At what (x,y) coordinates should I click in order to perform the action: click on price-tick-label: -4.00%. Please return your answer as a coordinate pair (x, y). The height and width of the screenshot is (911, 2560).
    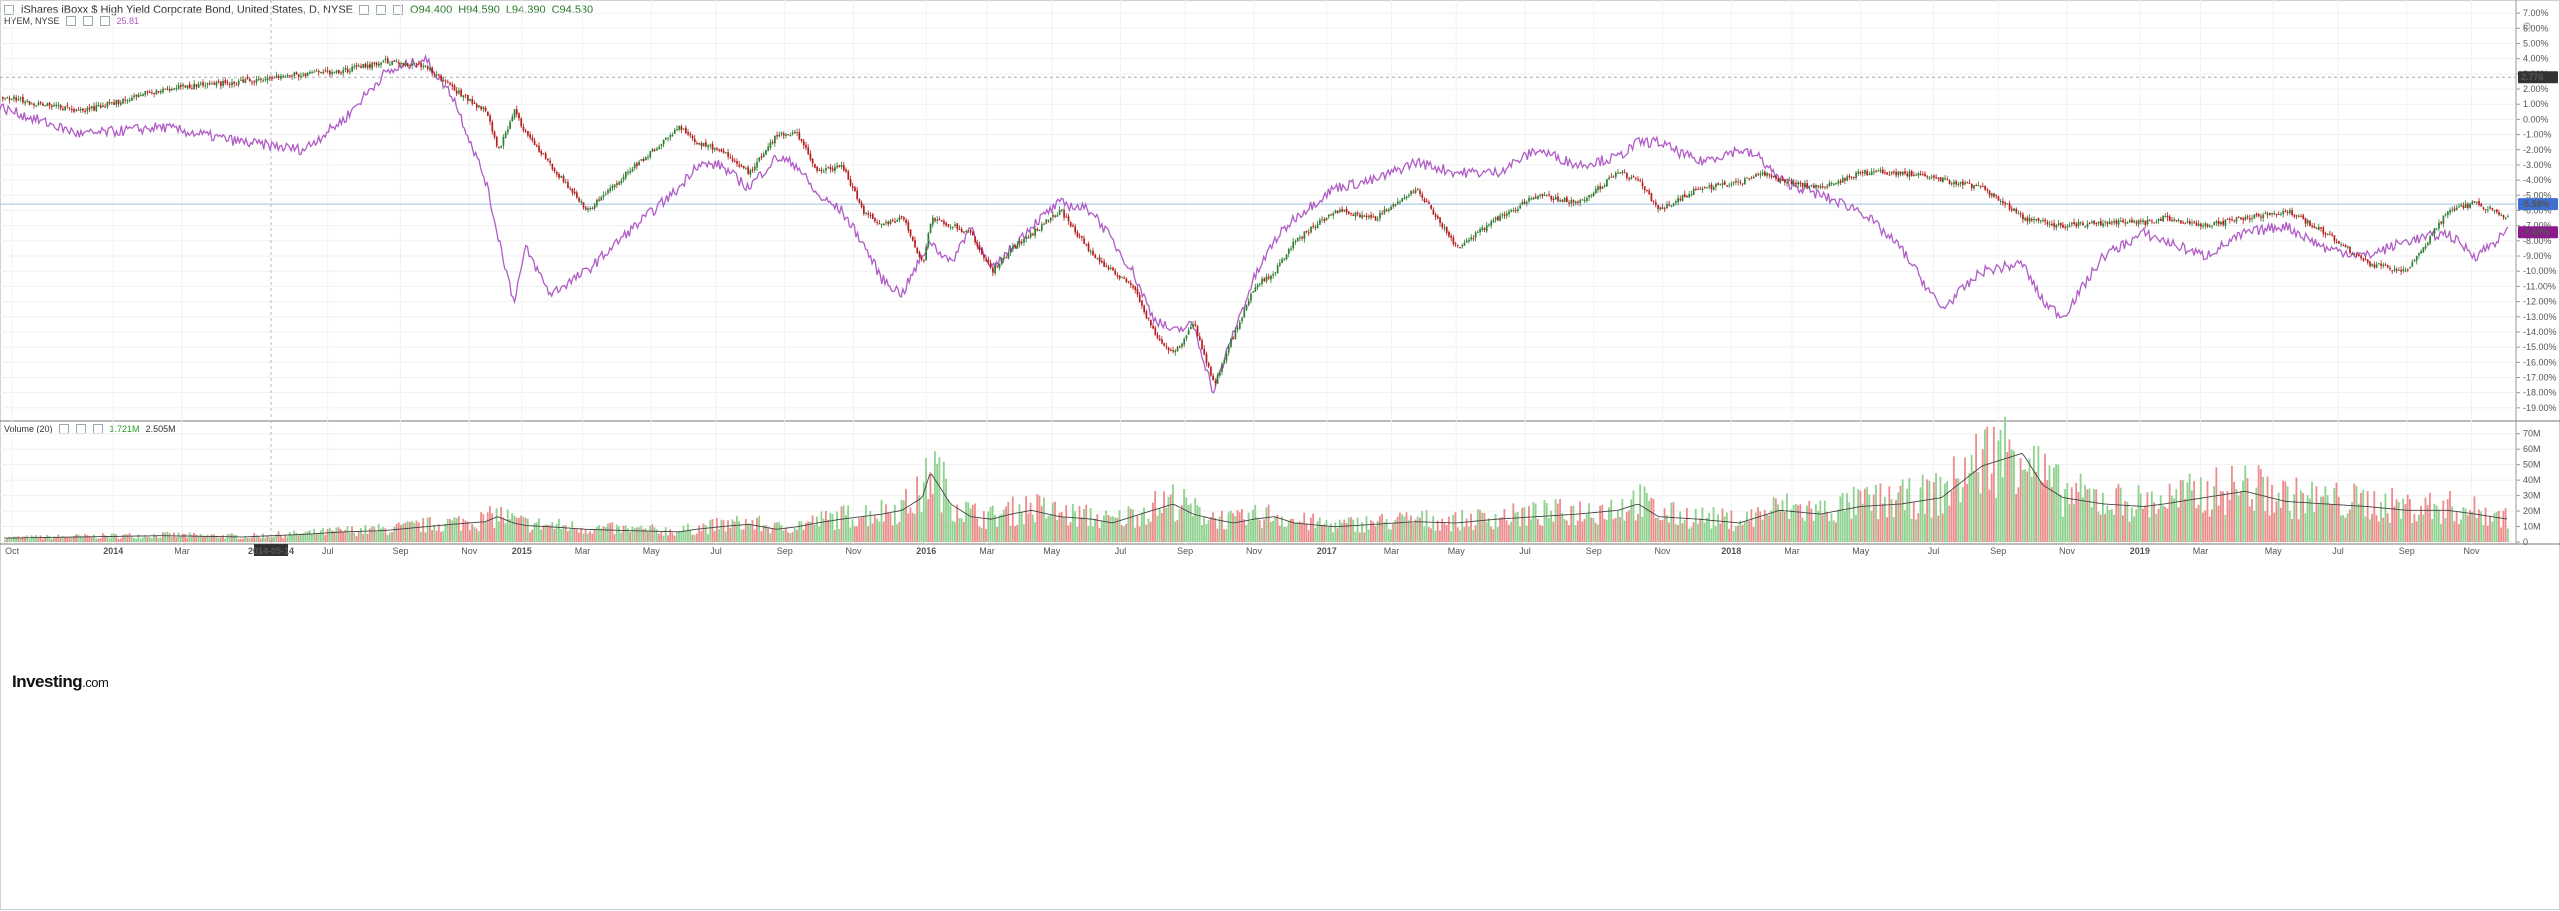
    Looking at the image, I should click on (2537, 180).